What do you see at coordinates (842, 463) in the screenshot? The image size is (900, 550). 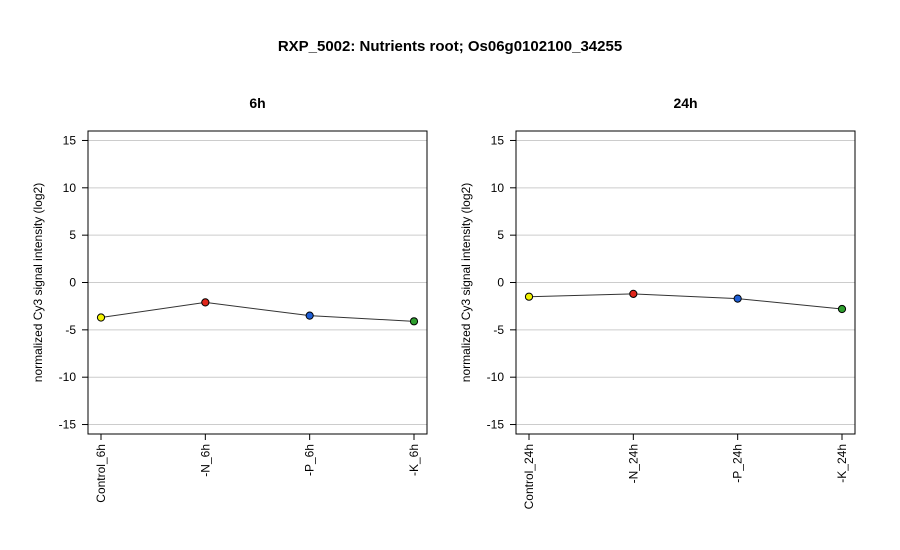 I see `x-tick-label: -K_24h` at bounding box center [842, 463].